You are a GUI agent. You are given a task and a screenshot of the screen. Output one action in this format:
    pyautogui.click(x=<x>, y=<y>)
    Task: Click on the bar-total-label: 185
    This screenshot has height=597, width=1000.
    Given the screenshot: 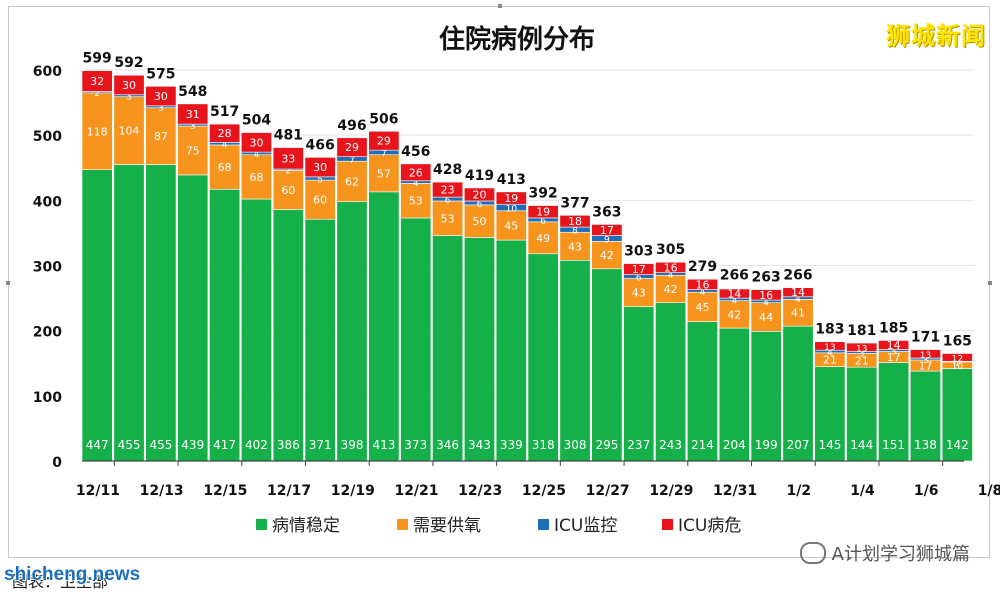 What is the action you would take?
    pyautogui.click(x=893, y=328)
    